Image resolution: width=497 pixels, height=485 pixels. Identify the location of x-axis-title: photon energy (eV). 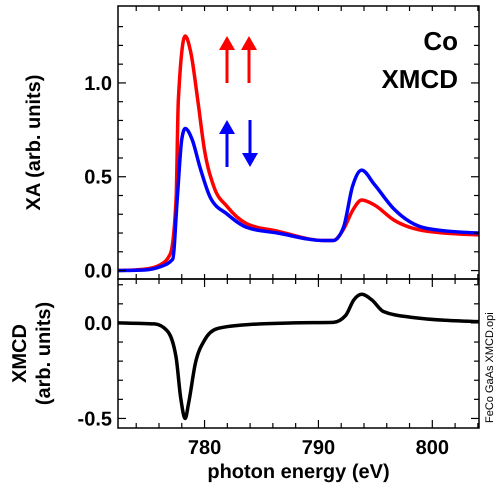
(298, 472).